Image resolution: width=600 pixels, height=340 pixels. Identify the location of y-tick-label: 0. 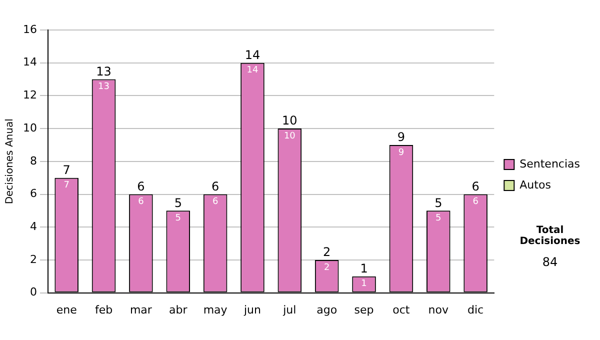
(33, 292).